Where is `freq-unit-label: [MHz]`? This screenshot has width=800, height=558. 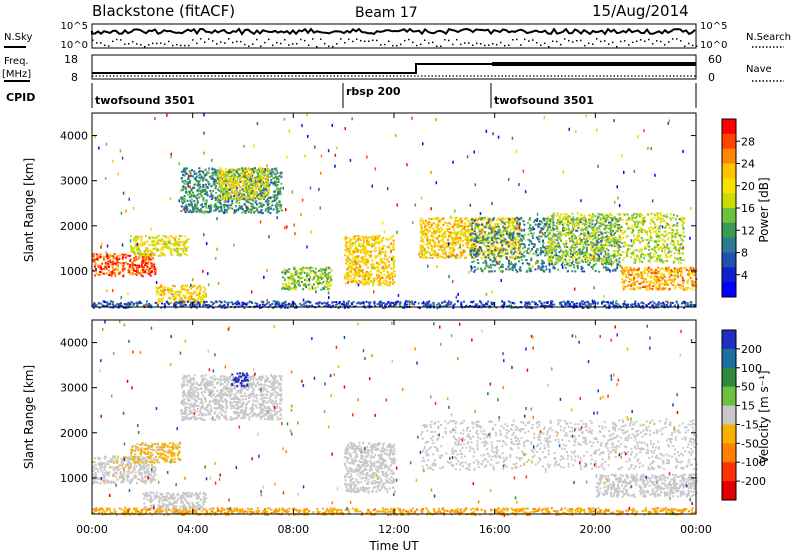
freq-unit-label: [MHz] is located at coordinates (16, 74).